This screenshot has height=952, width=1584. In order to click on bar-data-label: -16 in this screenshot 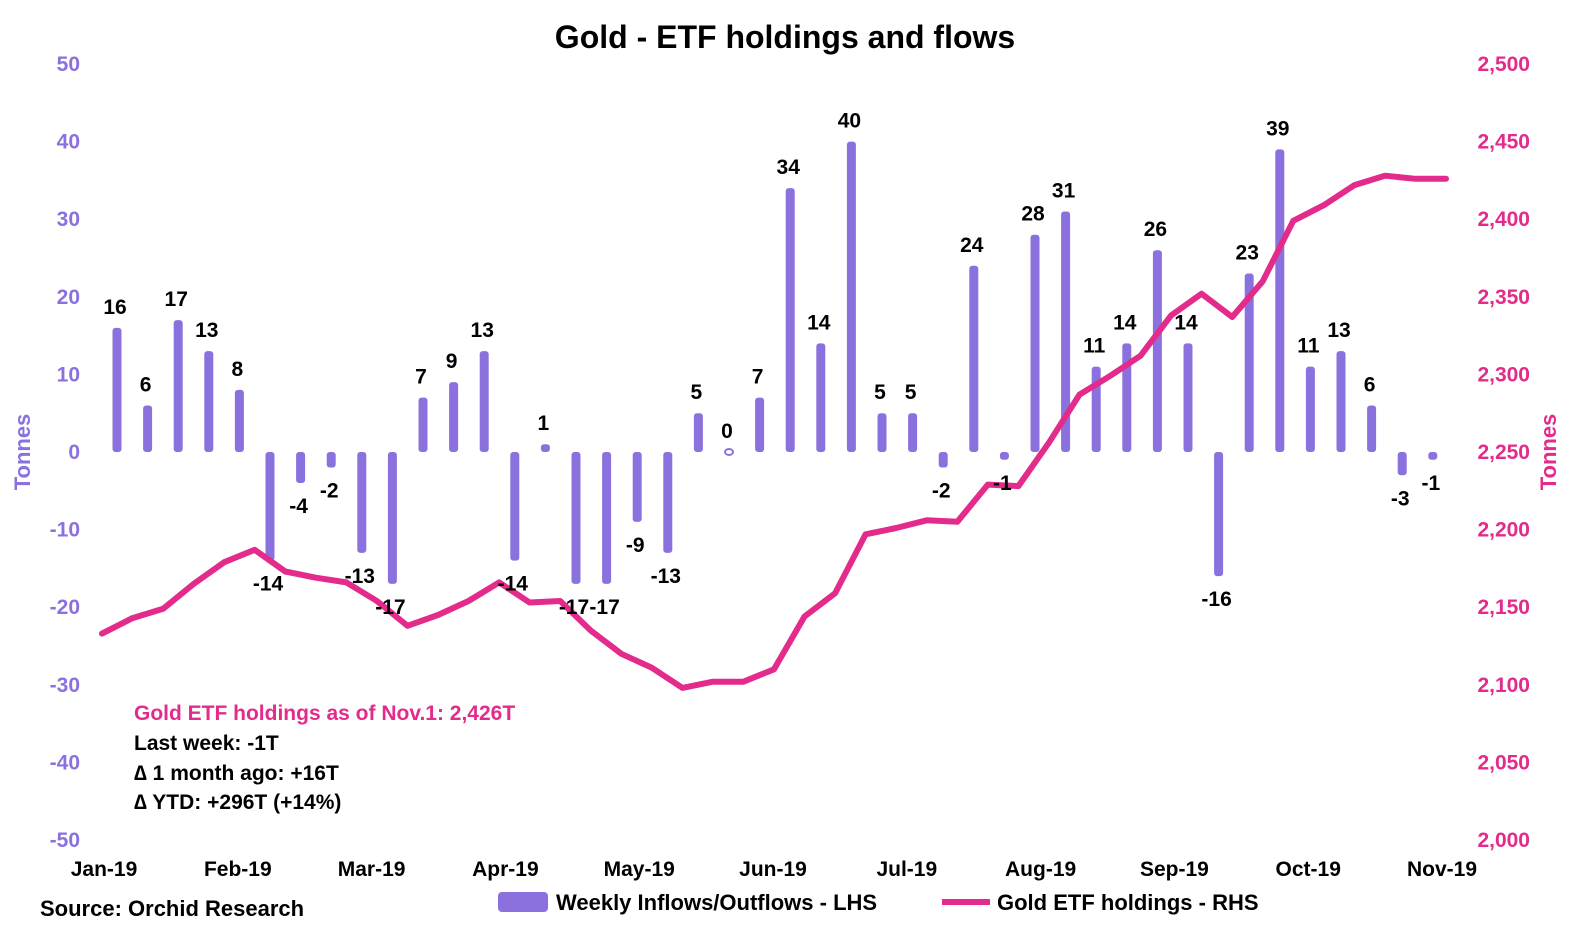, I will do `click(1216, 599)`.